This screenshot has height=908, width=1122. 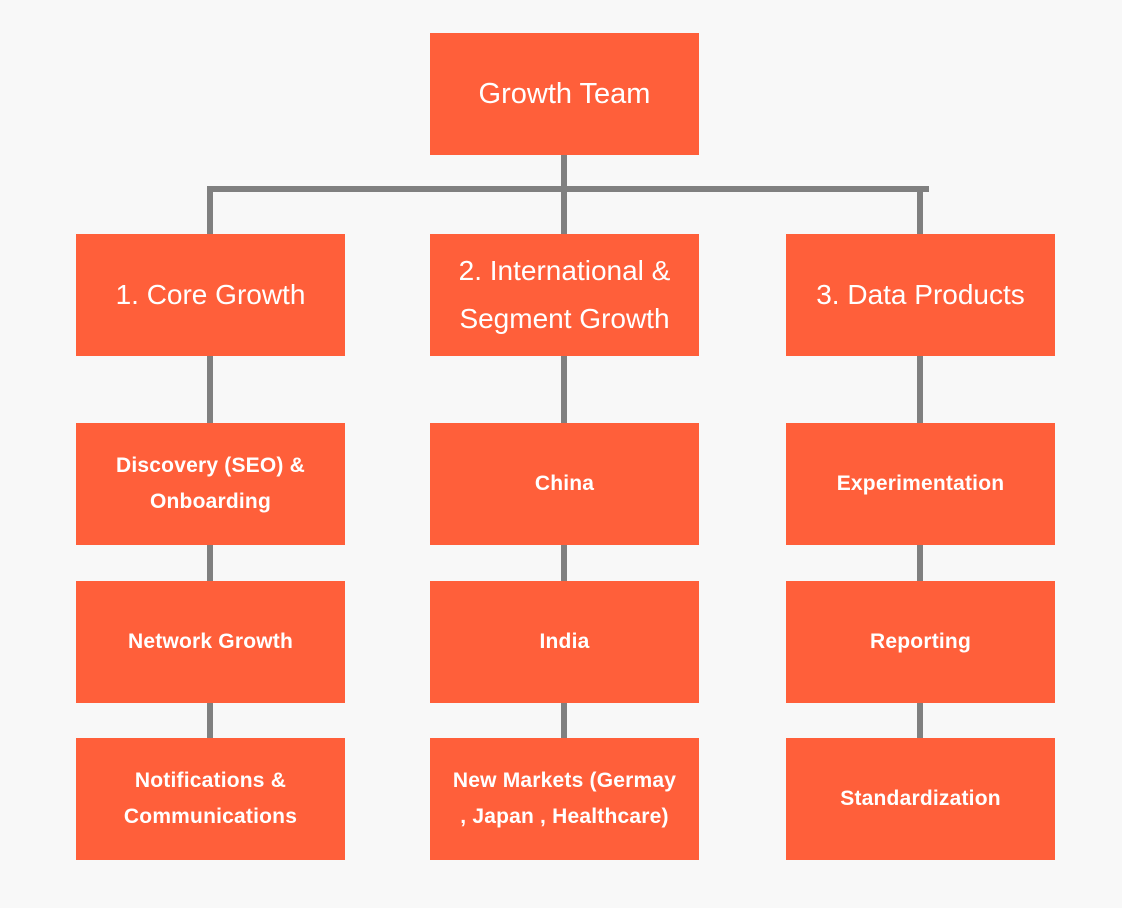 What do you see at coordinates (564, 318) in the screenshot?
I see `box-label: Segment Growth` at bounding box center [564, 318].